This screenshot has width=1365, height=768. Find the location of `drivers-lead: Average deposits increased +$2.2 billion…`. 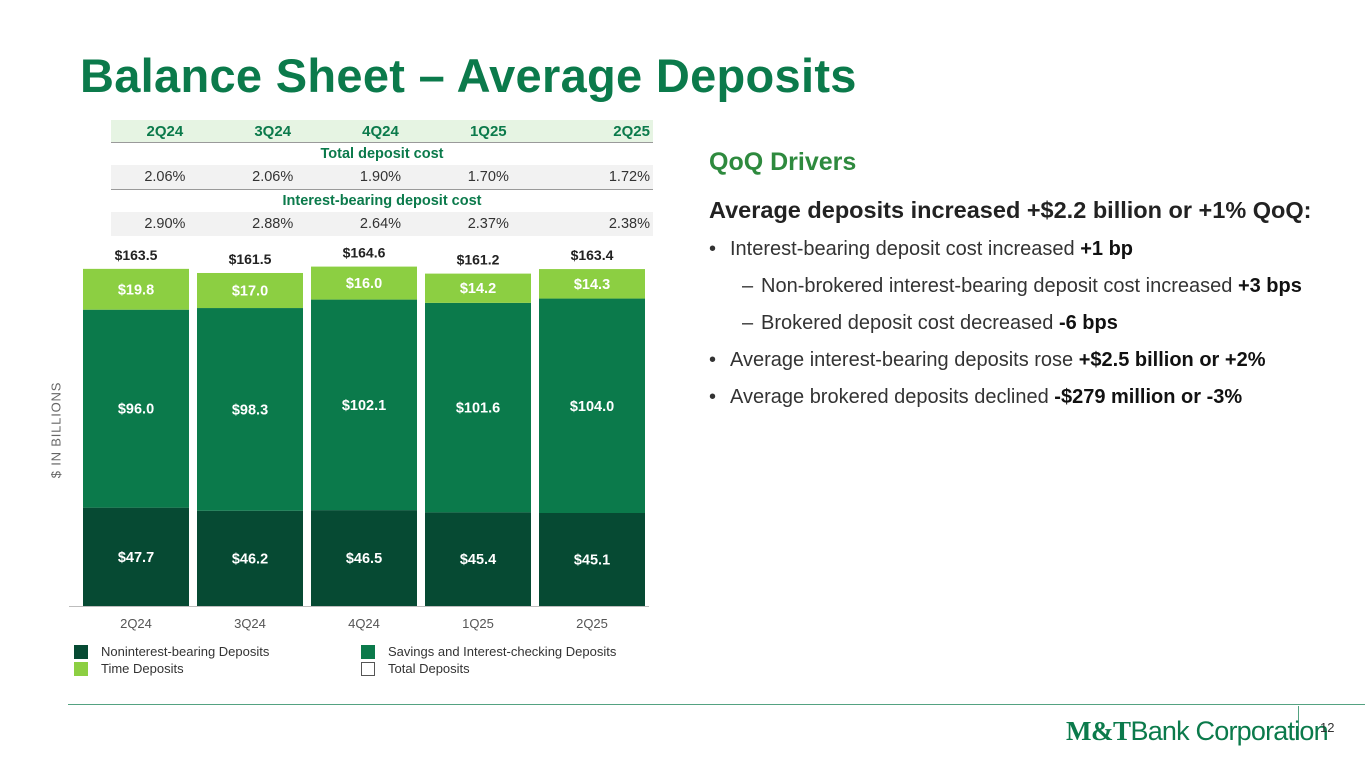

drivers-lead: Average deposits increased +$2.2 billion… is located at coordinates (1010, 210).